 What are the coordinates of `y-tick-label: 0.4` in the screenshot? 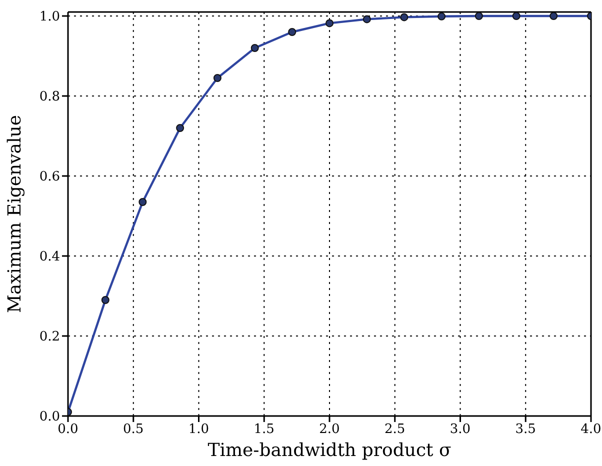 It's located at (49, 257).